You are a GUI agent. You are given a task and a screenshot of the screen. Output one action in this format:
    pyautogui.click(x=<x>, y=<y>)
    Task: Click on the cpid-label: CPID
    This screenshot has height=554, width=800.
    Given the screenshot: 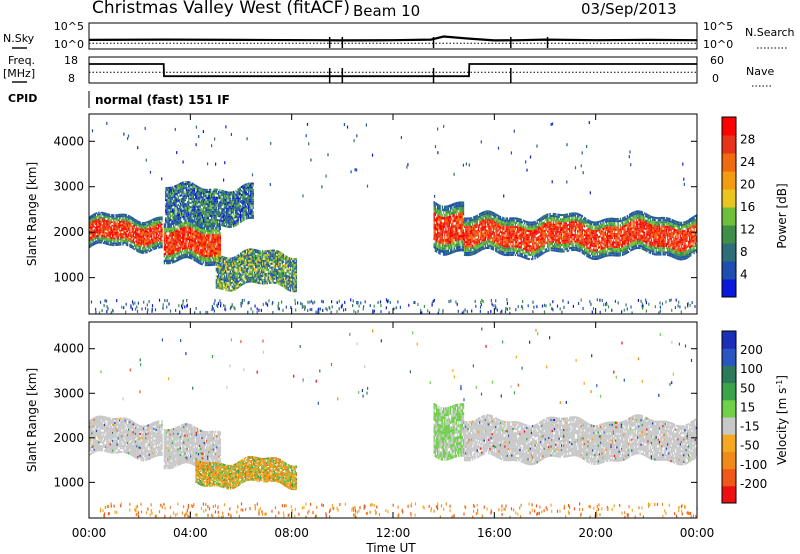 What is the action you would take?
    pyautogui.click(x=22, y=98)
    